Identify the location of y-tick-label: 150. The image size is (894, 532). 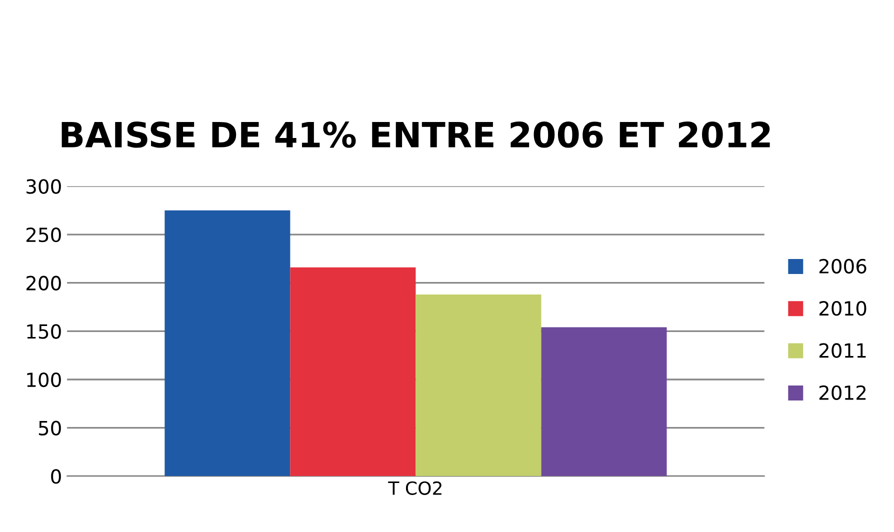
(44, 331).